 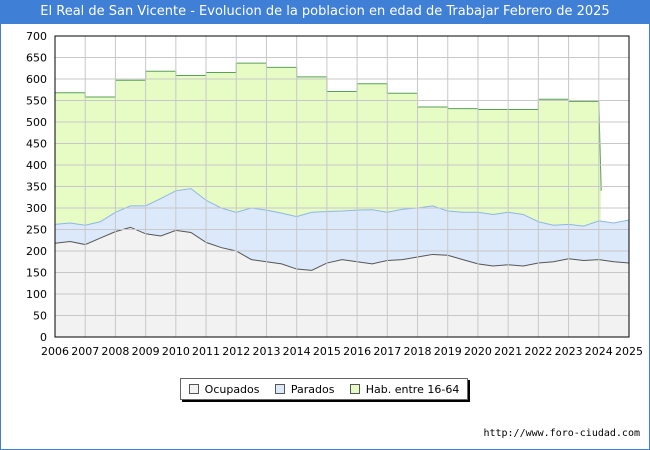 What do you see at coordinates (36, 122) in the screenshot?
I see `y-tick-label-500: 500` at bounding box center [36, 122].